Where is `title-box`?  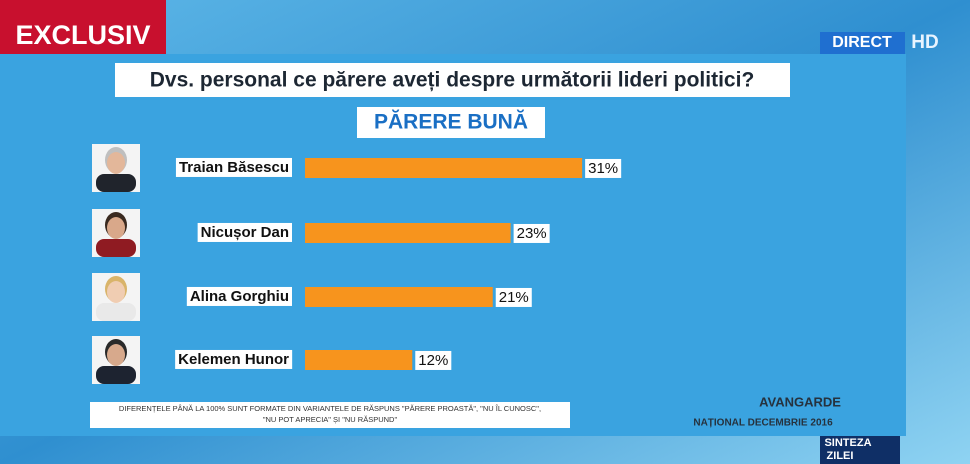 title-box is located at coordinates (452, 80).